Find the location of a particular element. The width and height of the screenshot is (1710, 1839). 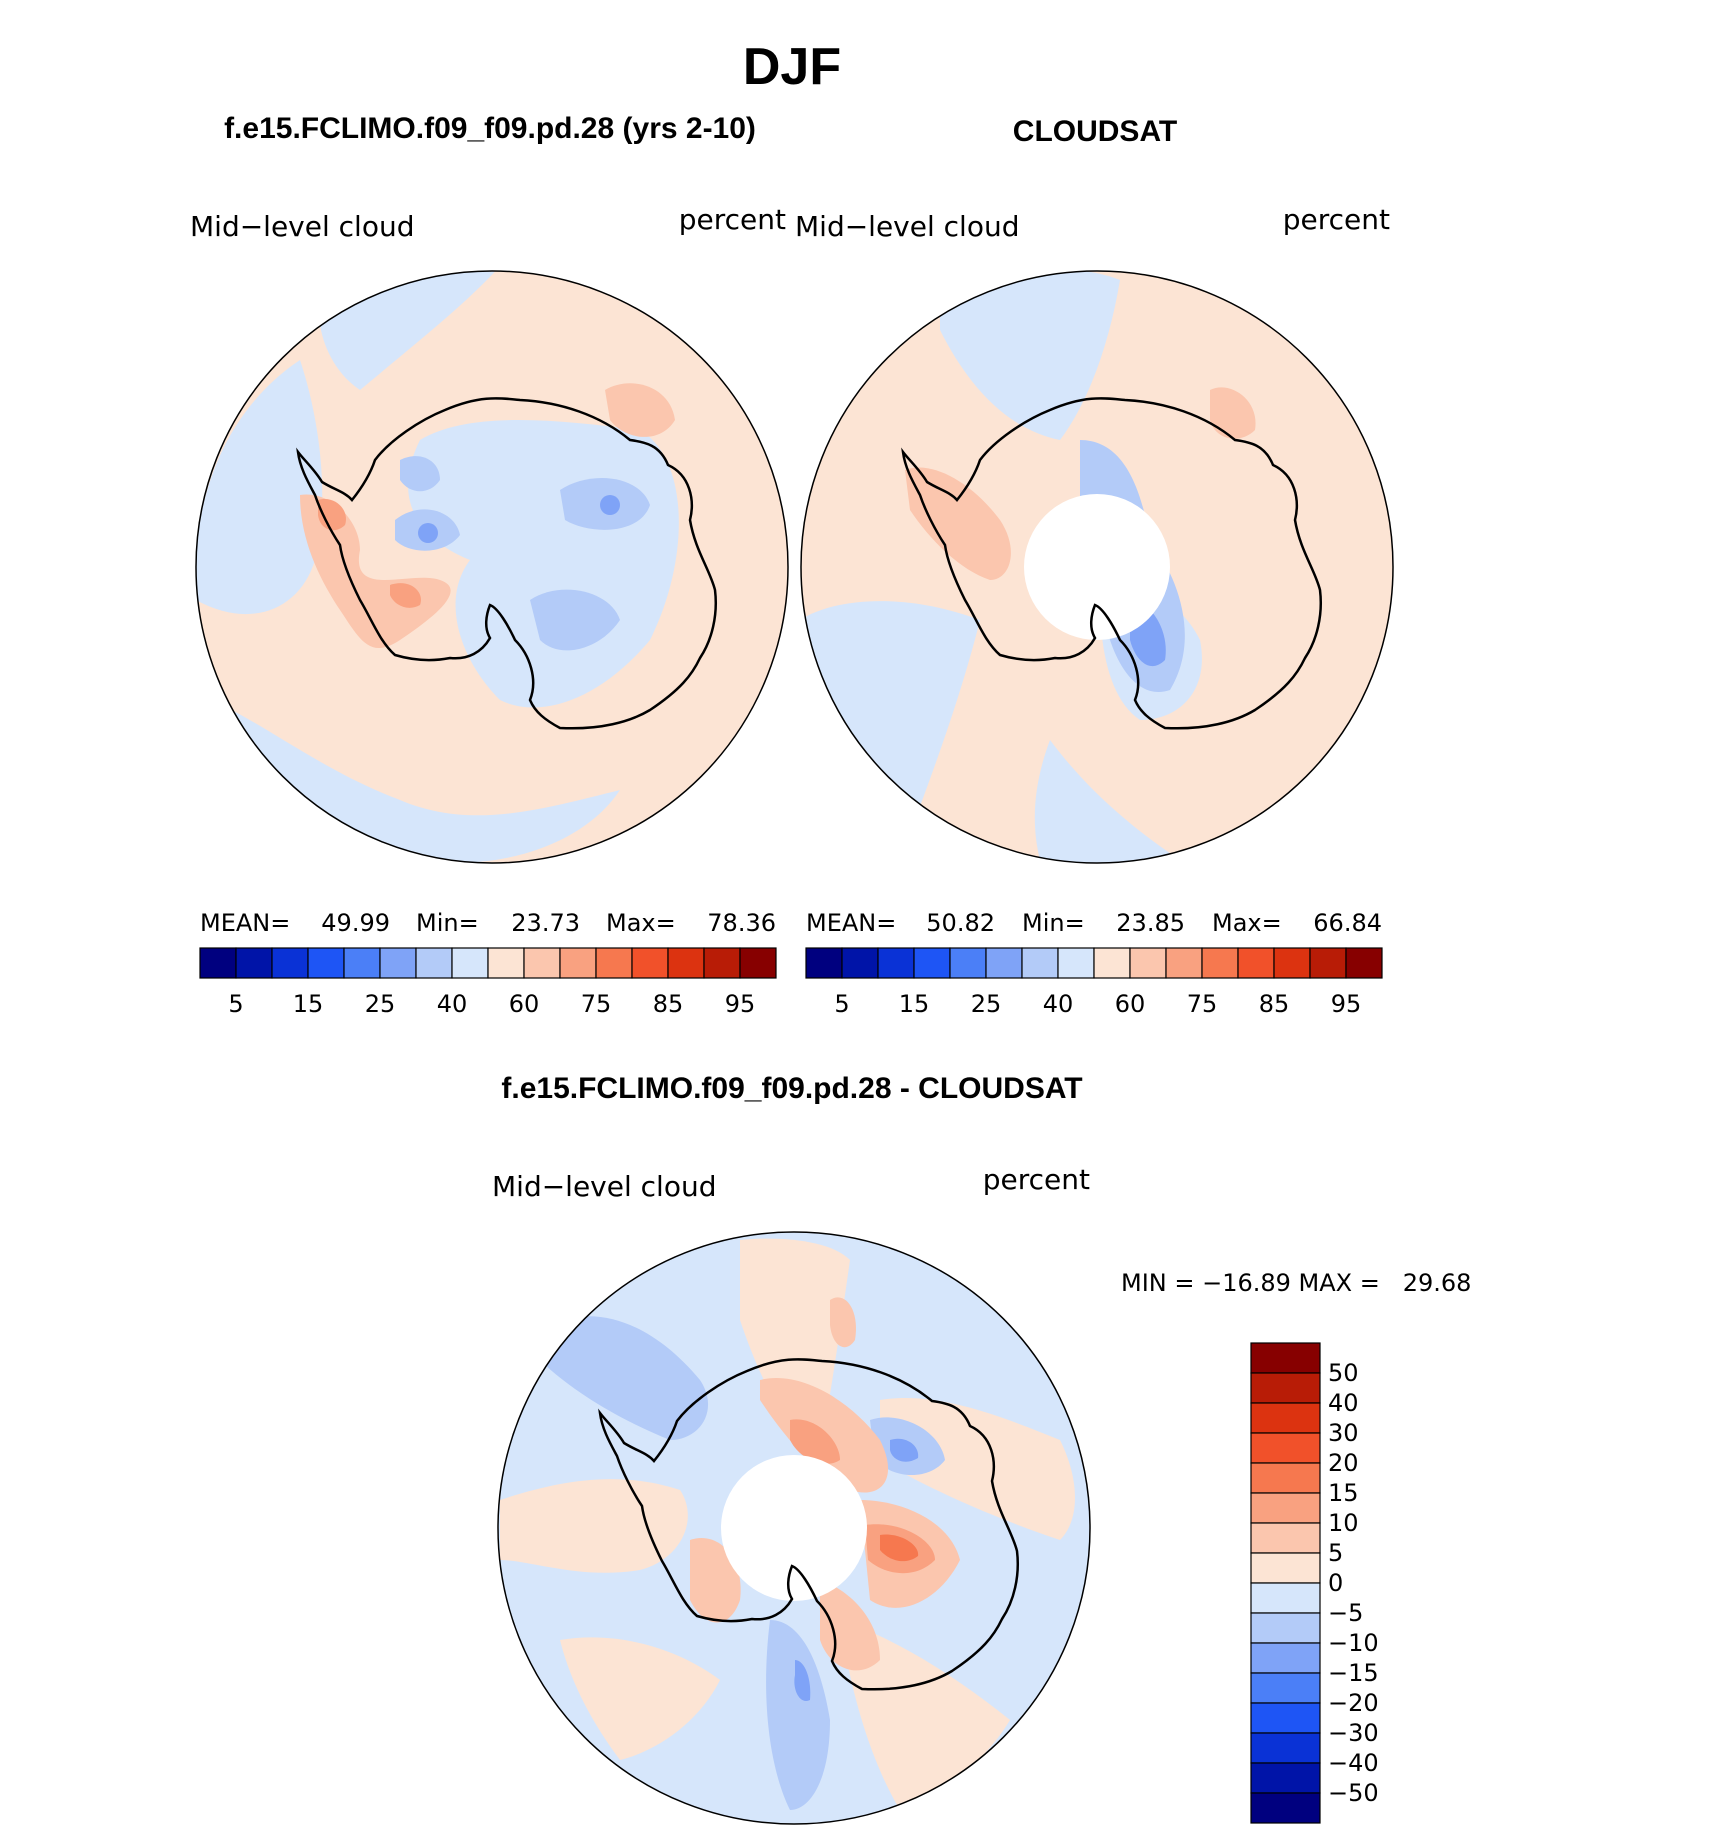

model-map-boundary is located at coordinates (492, 567).